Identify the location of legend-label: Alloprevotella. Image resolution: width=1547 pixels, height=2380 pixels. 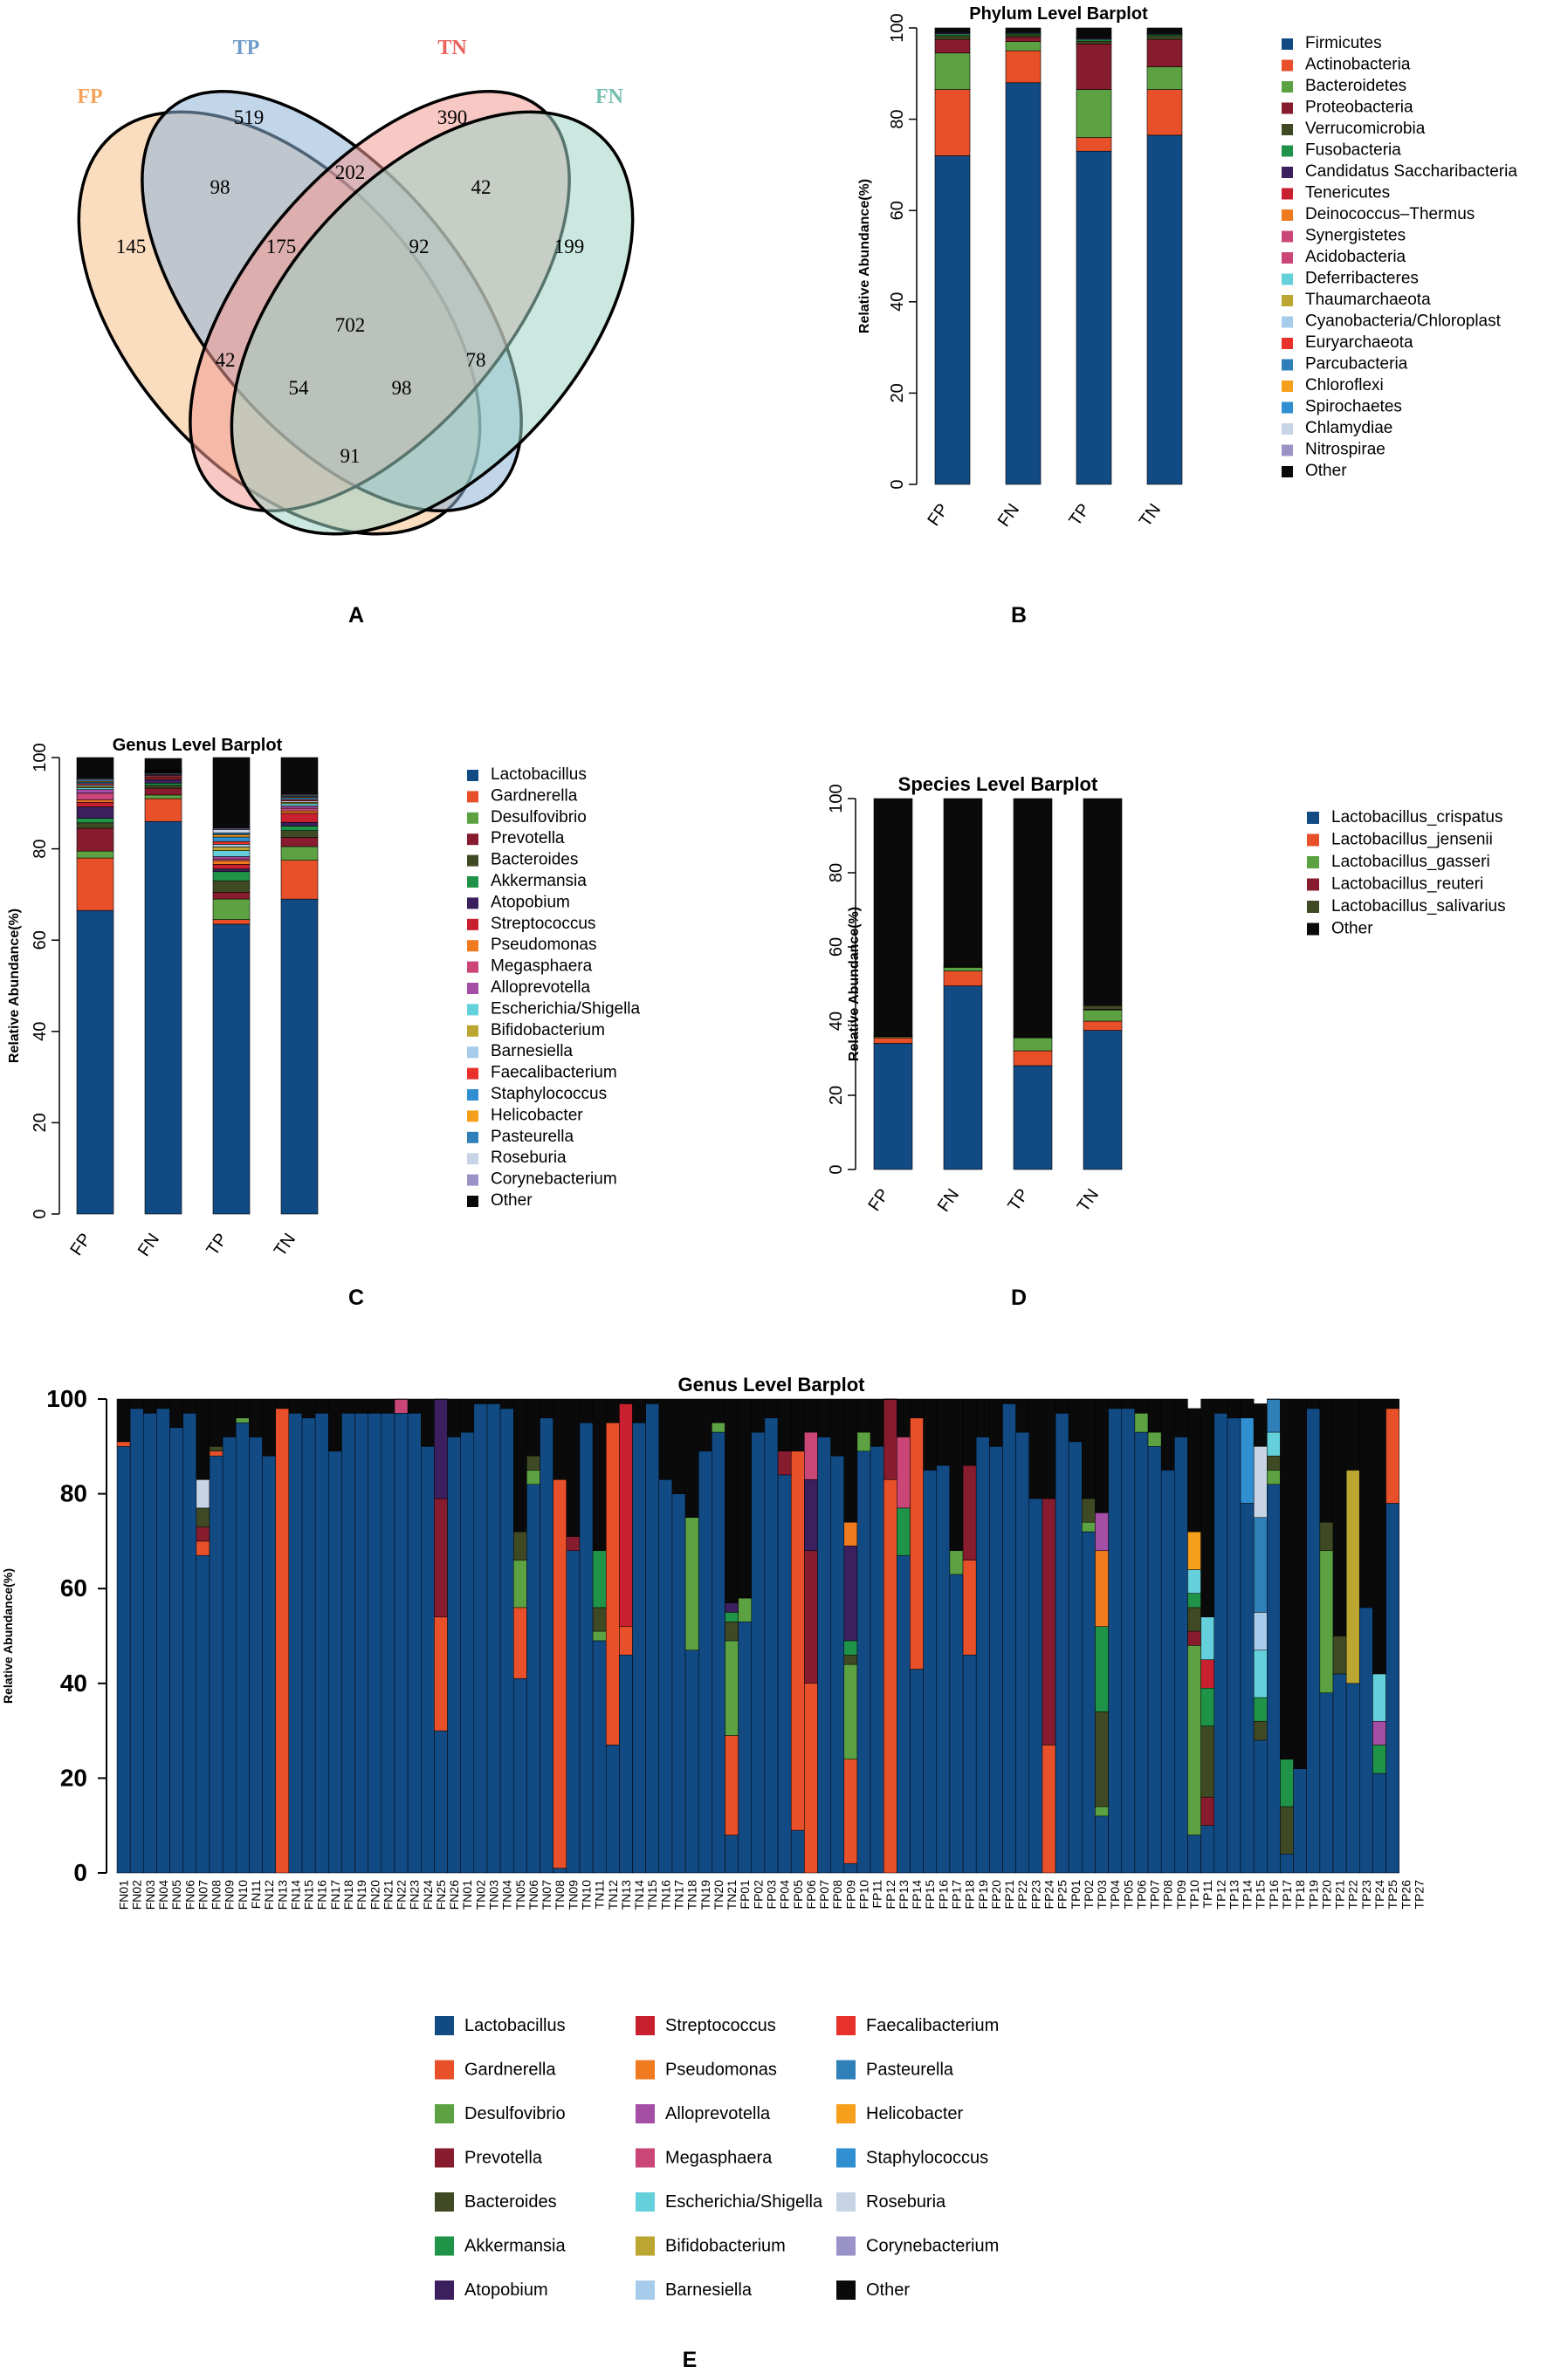
(718, 2113).